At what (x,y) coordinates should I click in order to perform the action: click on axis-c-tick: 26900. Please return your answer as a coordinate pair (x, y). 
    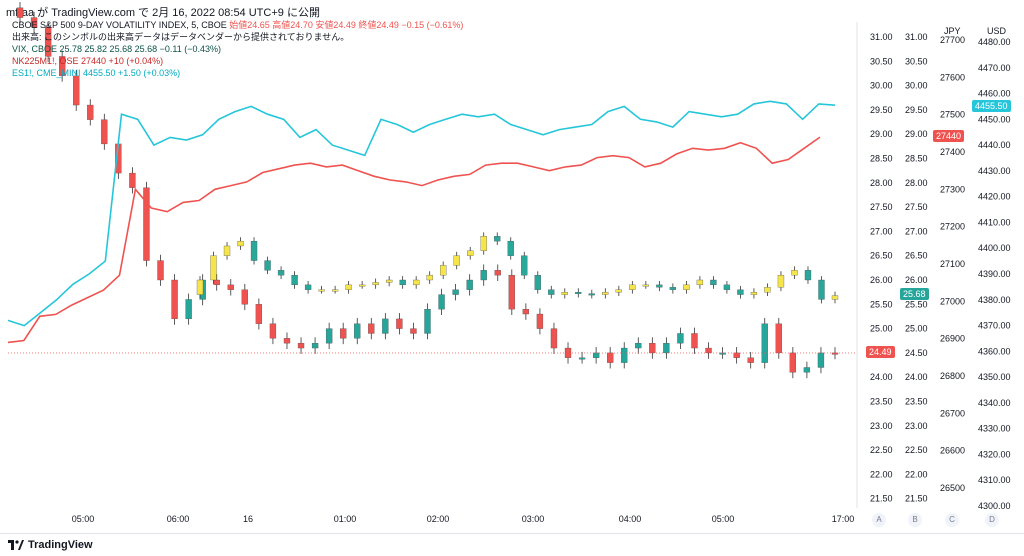
    Looking at the image, I should click on (952, 339).